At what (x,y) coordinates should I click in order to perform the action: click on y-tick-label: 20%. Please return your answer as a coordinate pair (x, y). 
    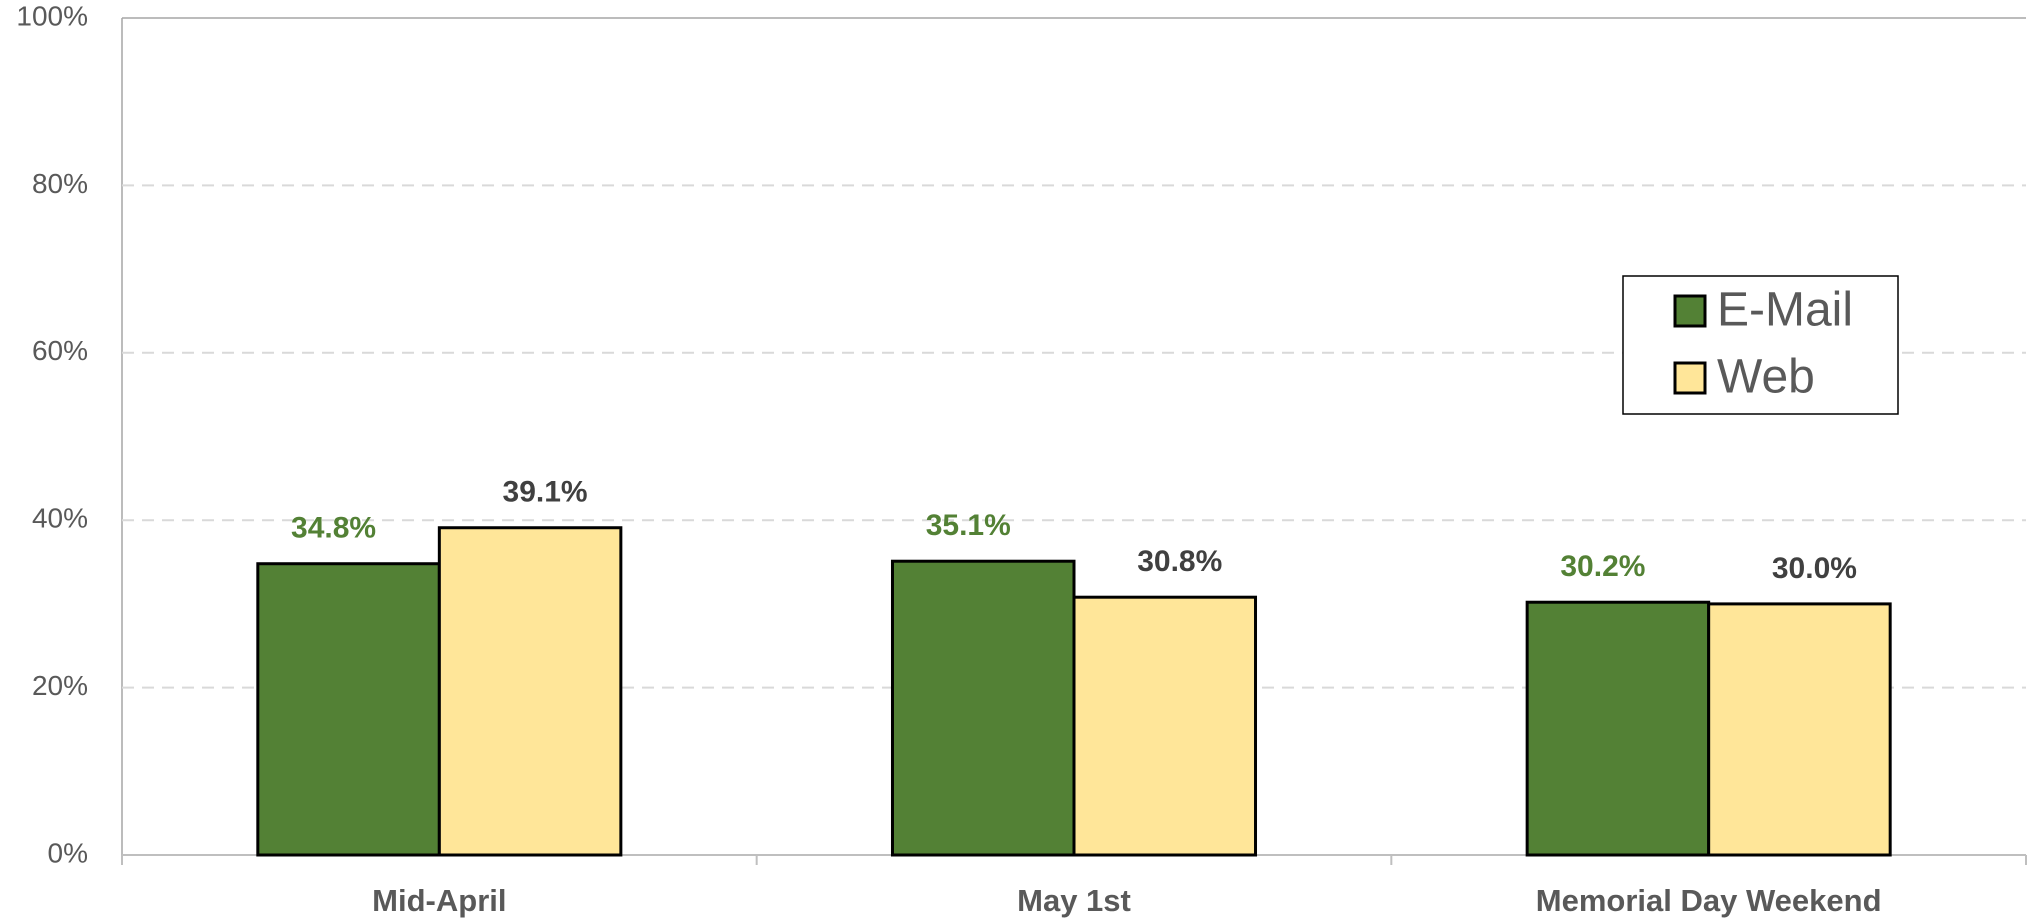
    Looking at the image, I should click on (60, 685).